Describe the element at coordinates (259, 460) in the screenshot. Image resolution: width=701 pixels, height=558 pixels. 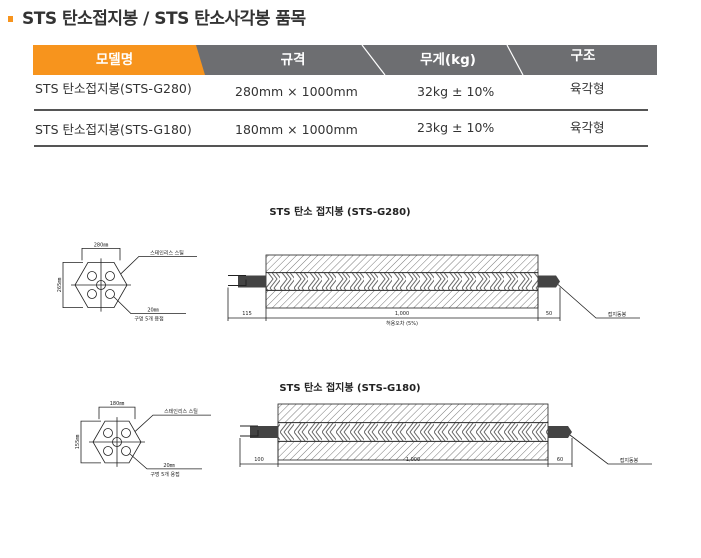
I see `left-dimension: 100` at that location.